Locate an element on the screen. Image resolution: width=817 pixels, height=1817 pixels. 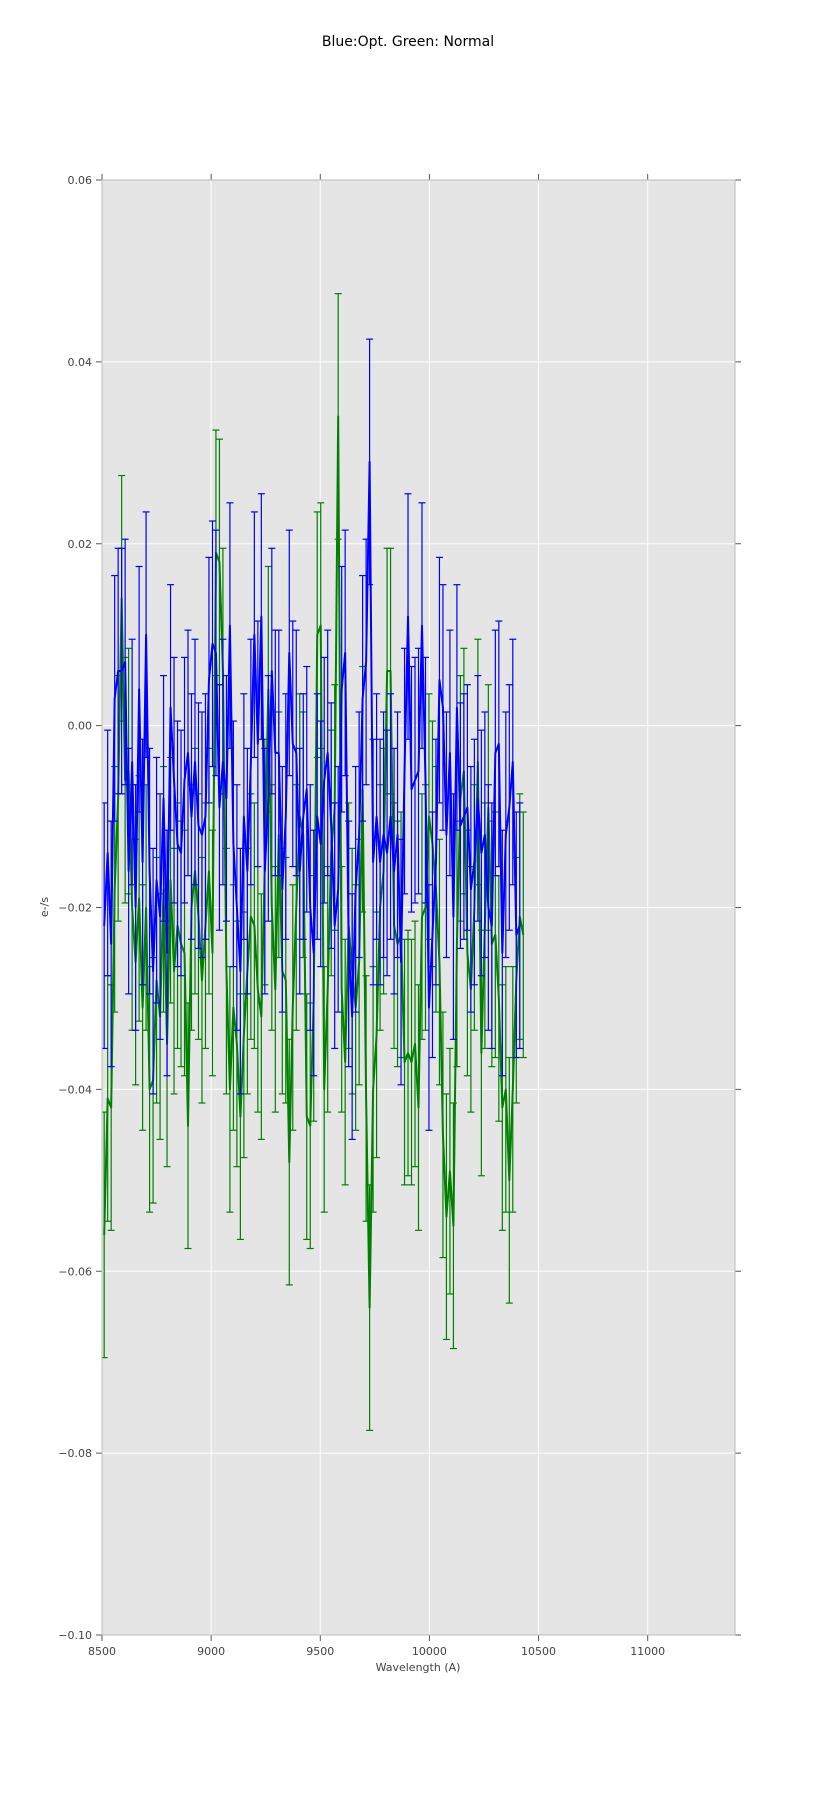
y-tick-label: −0.08 is located at coordinates (75, 1453).